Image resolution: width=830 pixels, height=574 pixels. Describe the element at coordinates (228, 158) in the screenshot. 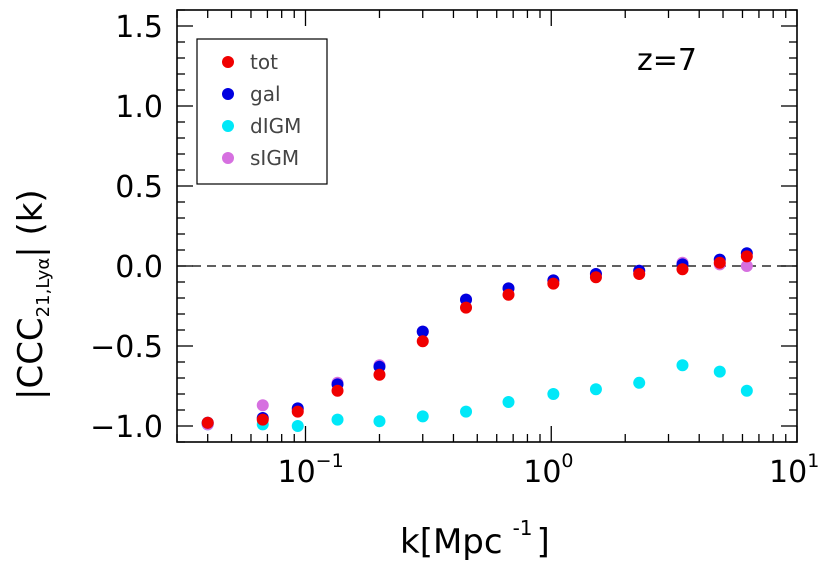

I see `legend-marker-sigm` at that location.